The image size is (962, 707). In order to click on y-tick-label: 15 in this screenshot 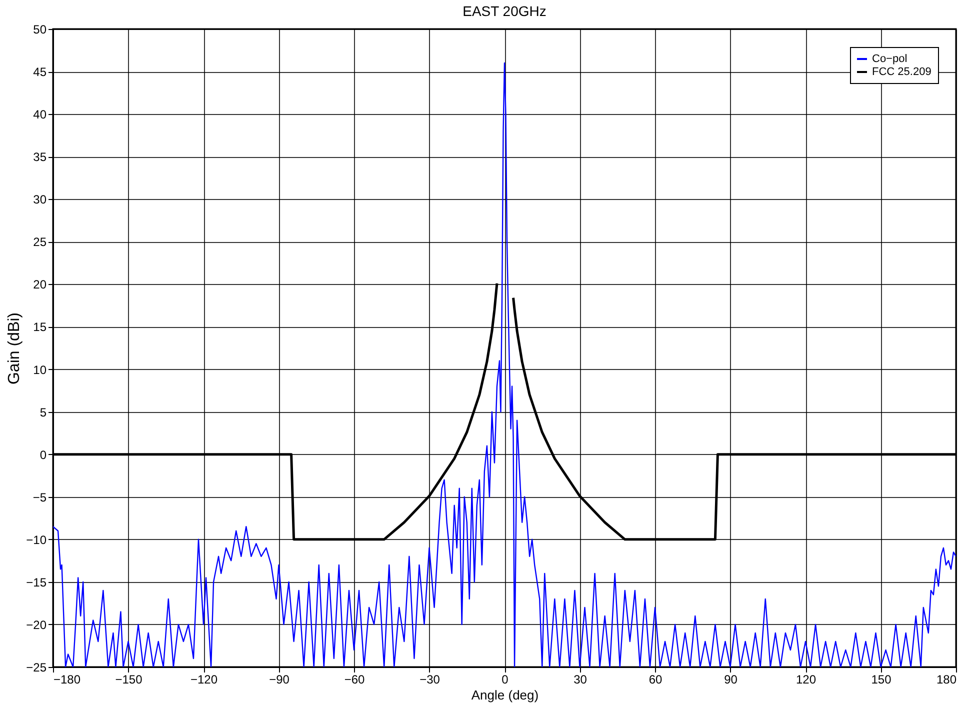, I will do `click(40, 327)`.